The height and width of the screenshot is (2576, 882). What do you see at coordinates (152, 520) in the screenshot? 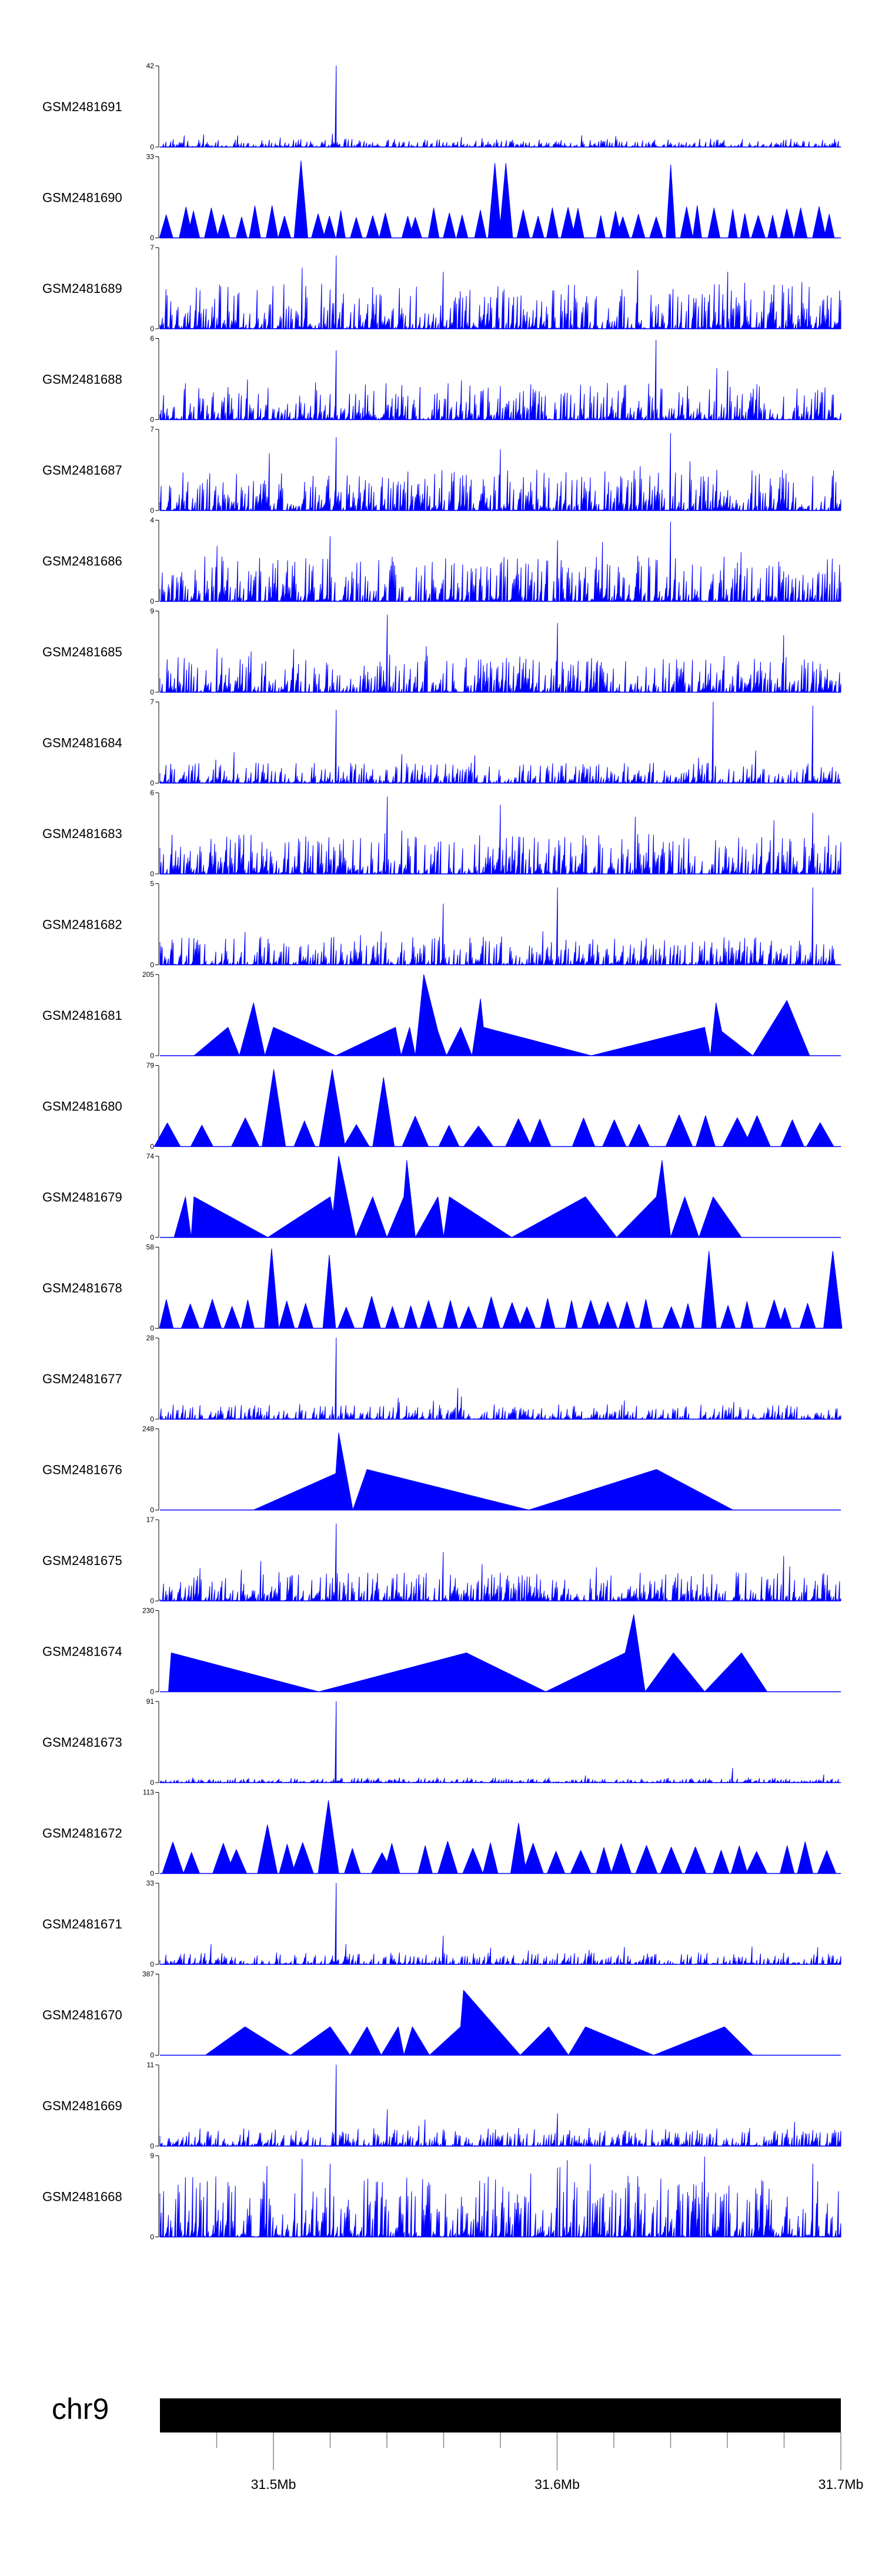
I see `y-tick-label-max: 4` at bounding box center [152, 520].